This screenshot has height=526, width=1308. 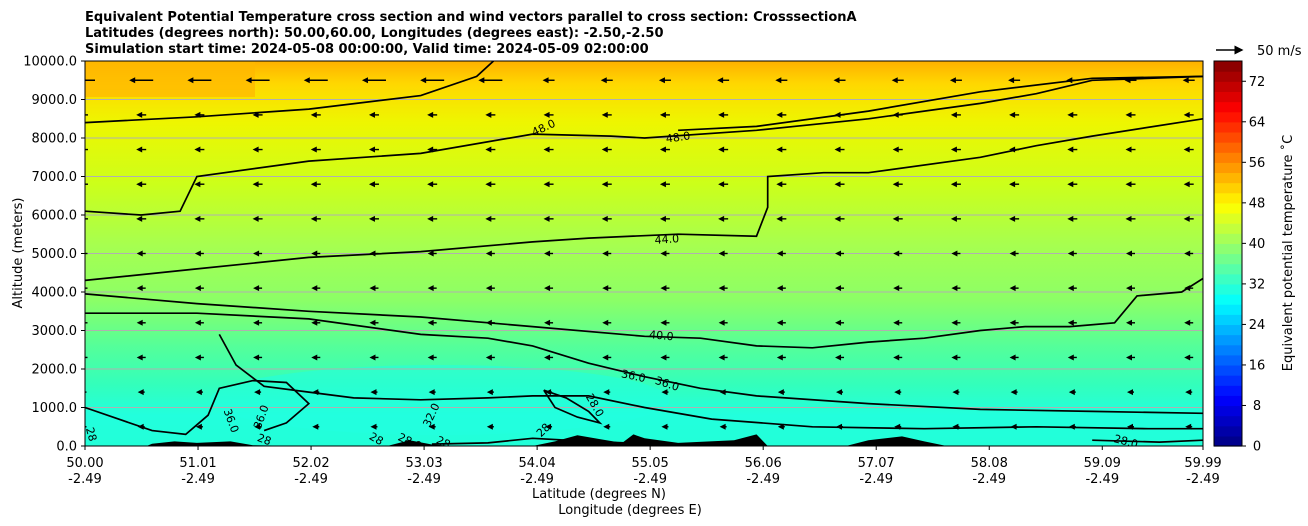 What do you see at coordinates (876, 463) in the screenshot?
I see `x-tick-lat-7: 57.07` at bounding box center [876, 463].